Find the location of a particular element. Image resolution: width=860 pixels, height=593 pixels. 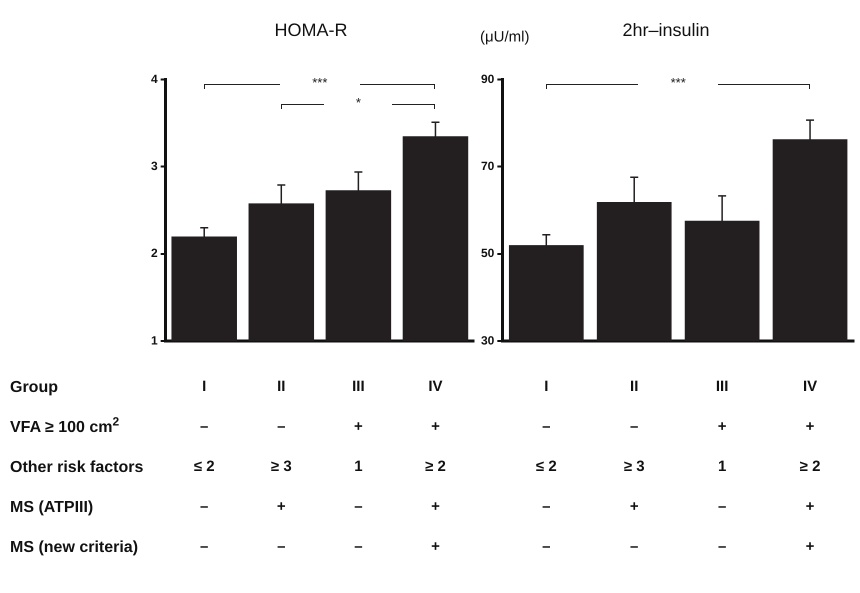

y-tick-label: 3 is located at coordinates (154, 166).